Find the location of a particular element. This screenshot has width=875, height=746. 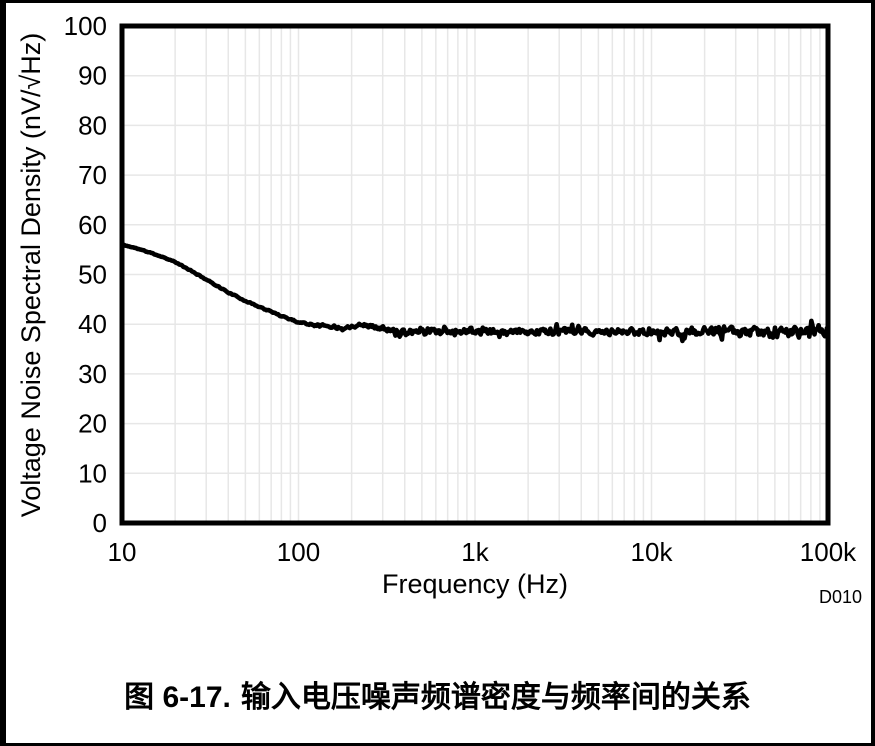

y-tick-label: 0 is located at coordinates (100, 523).